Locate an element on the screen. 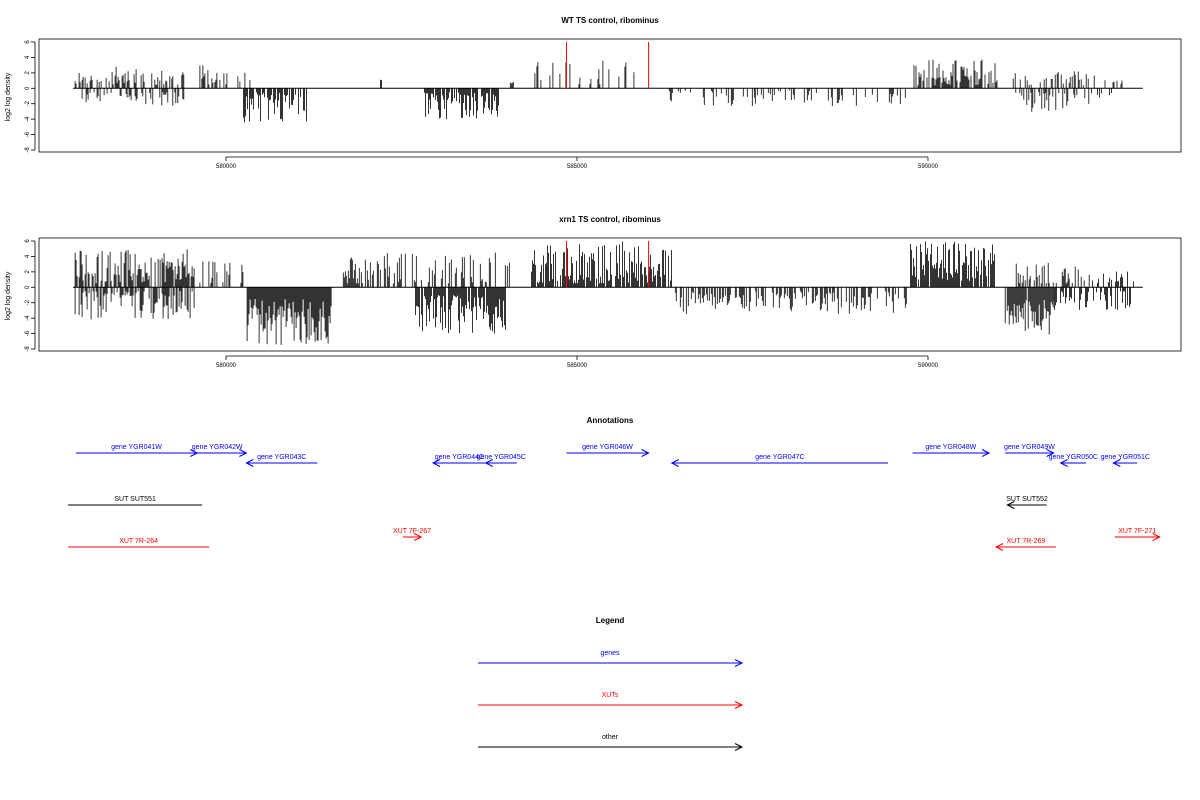  feature-label: gene YGR044C is located at coordinates (459, 457).